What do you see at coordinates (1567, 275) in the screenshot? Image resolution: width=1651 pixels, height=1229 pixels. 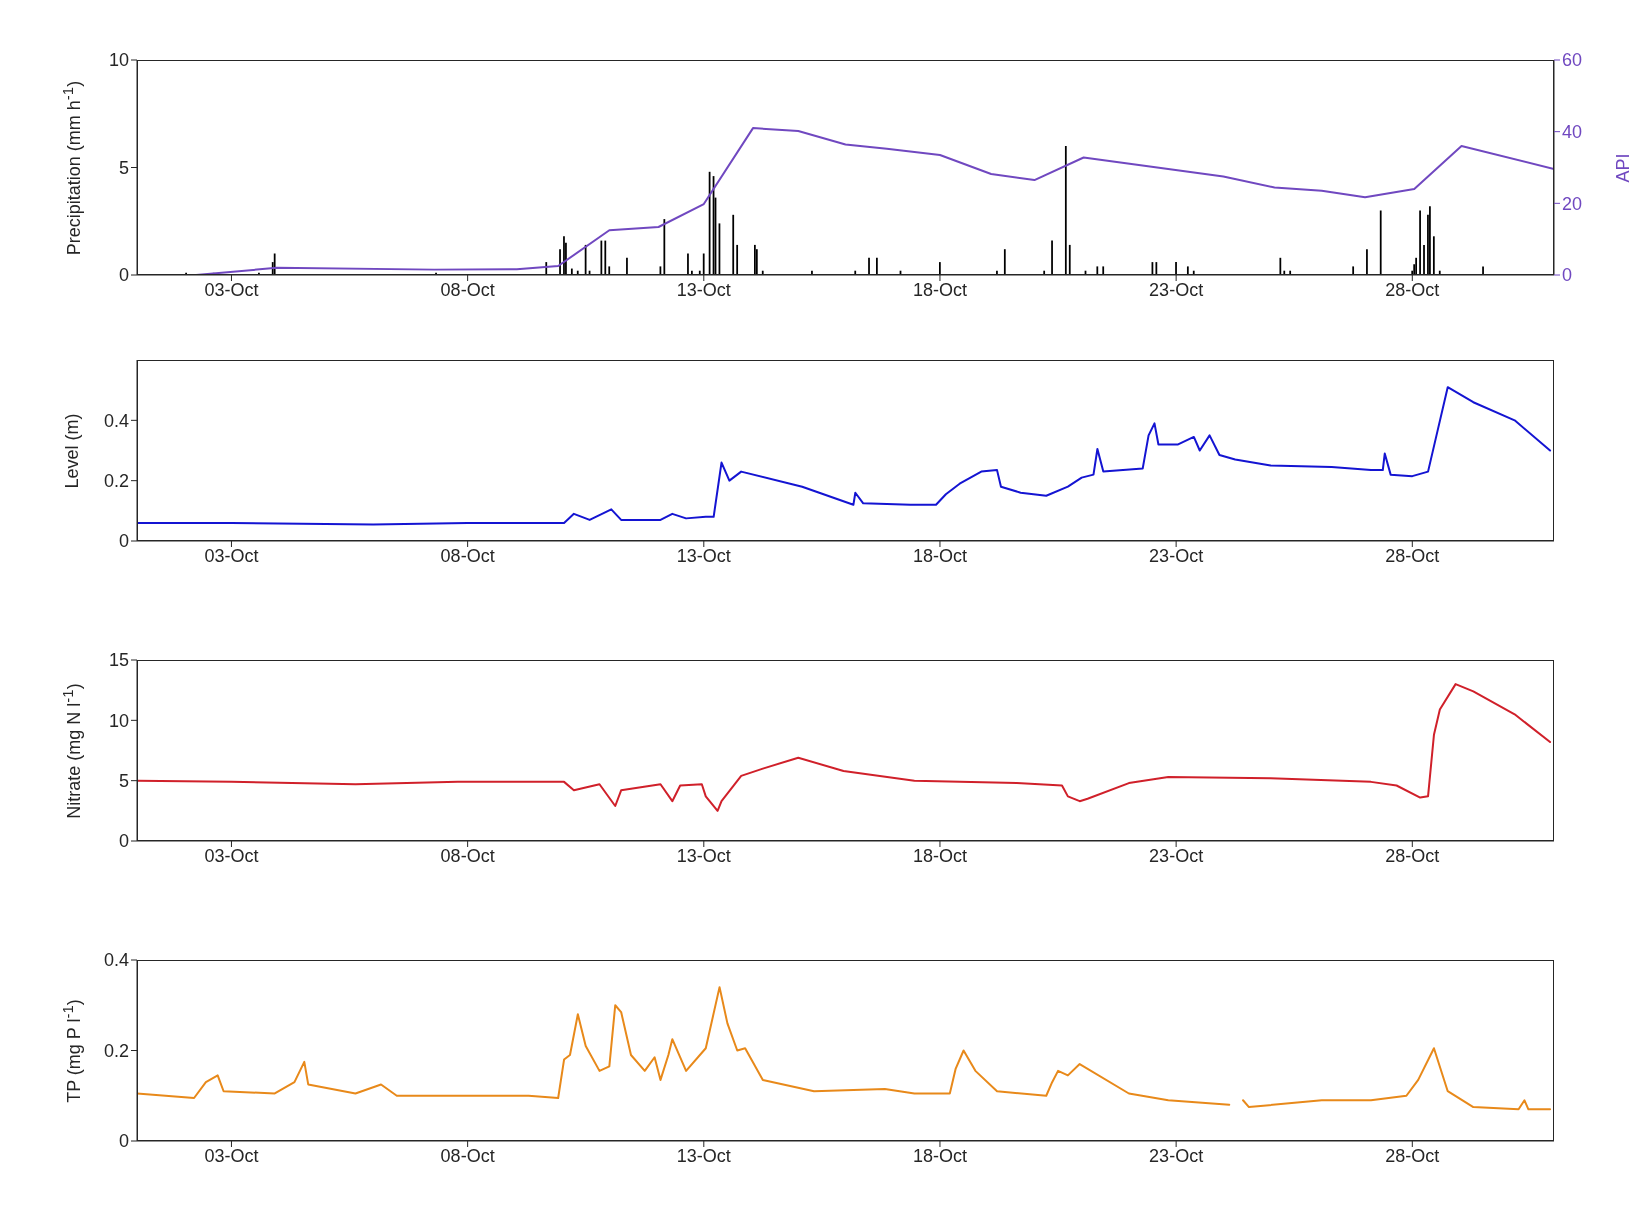 I see `y2-tick-label: 0` at bounding box center [1567, 275].